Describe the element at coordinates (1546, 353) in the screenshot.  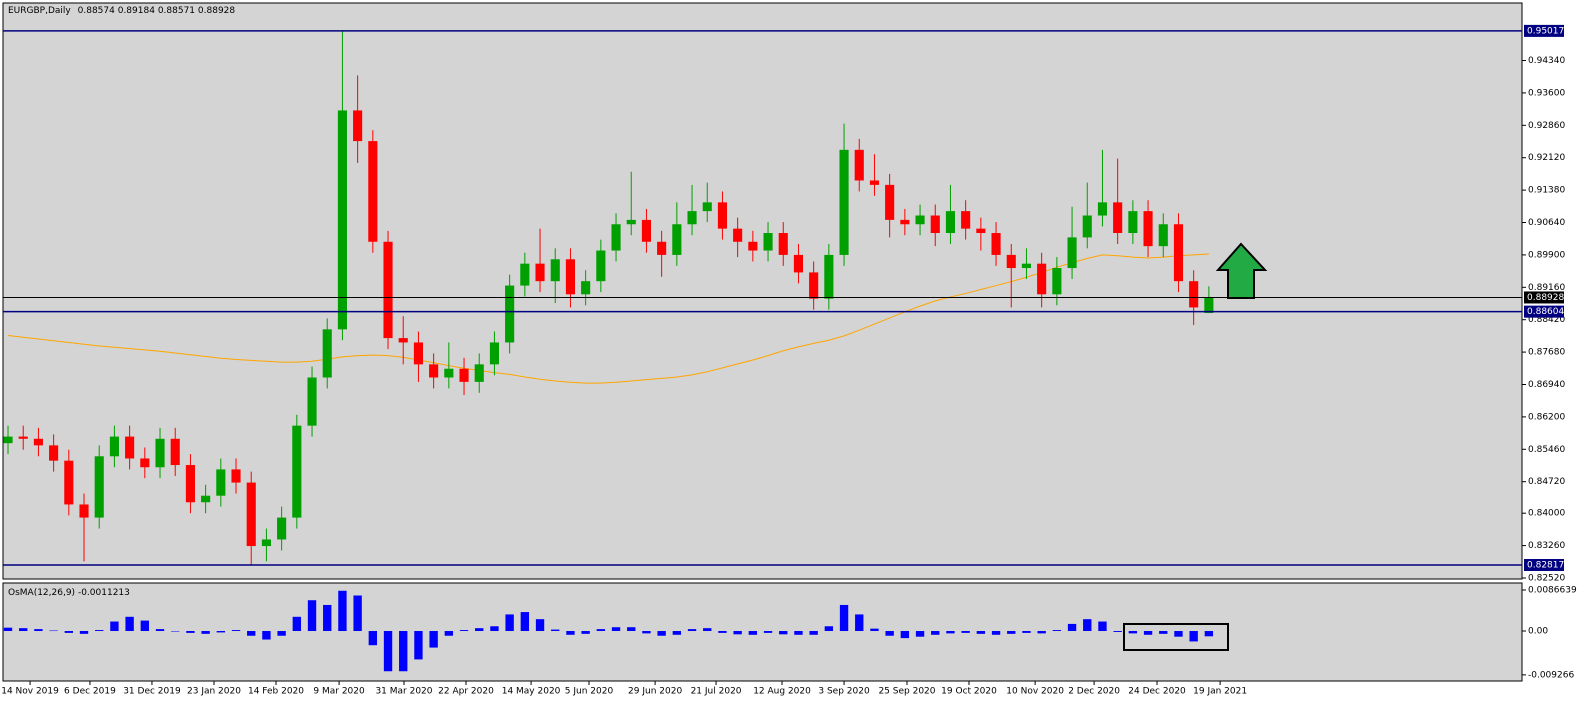
I see `y-tick-label: 0.87680` at that location.